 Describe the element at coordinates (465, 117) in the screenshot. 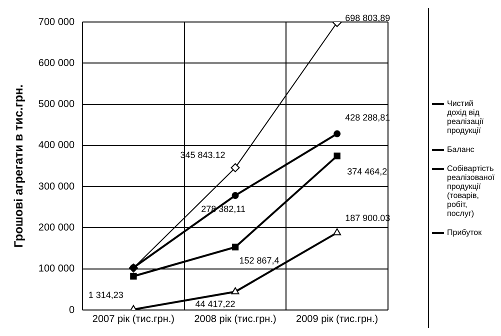

I see `legend-label: Чистий дохід від реалізації продукції` at that location.